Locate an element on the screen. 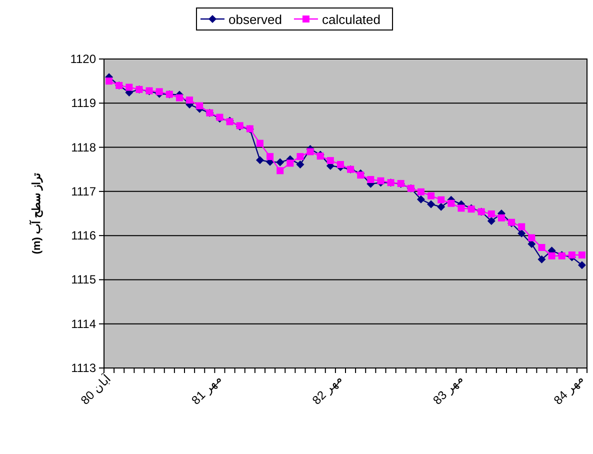 The height and width of the screenshot is (454, 593). y-tick-label: 1113 is located at coordinates (83, 368).